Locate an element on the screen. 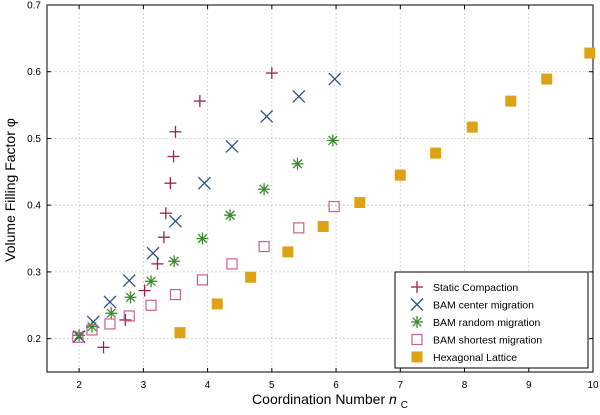  x-tick-label: 8 is located at coordinates (465, 385).